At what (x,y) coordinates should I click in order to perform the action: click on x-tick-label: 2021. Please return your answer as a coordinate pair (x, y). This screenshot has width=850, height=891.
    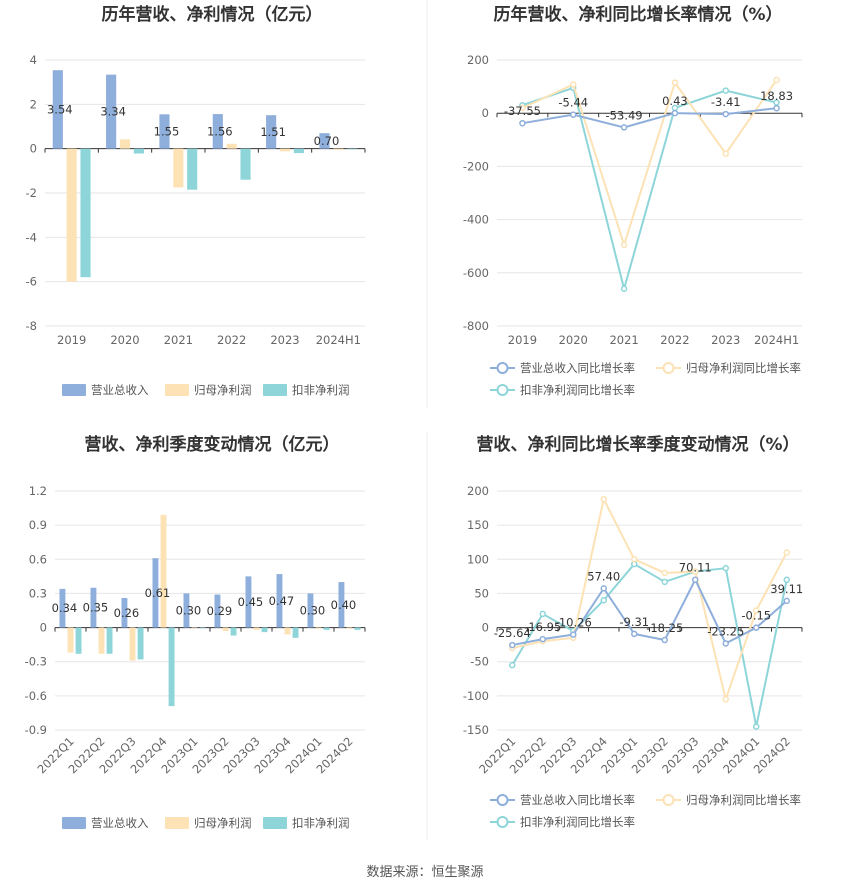
    Looking at the image, I should click on (623, 340).